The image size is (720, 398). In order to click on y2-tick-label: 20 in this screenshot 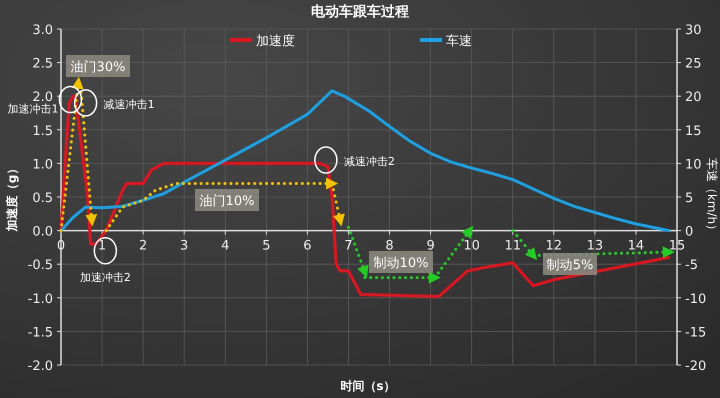, I will do `click(693, 98)`.